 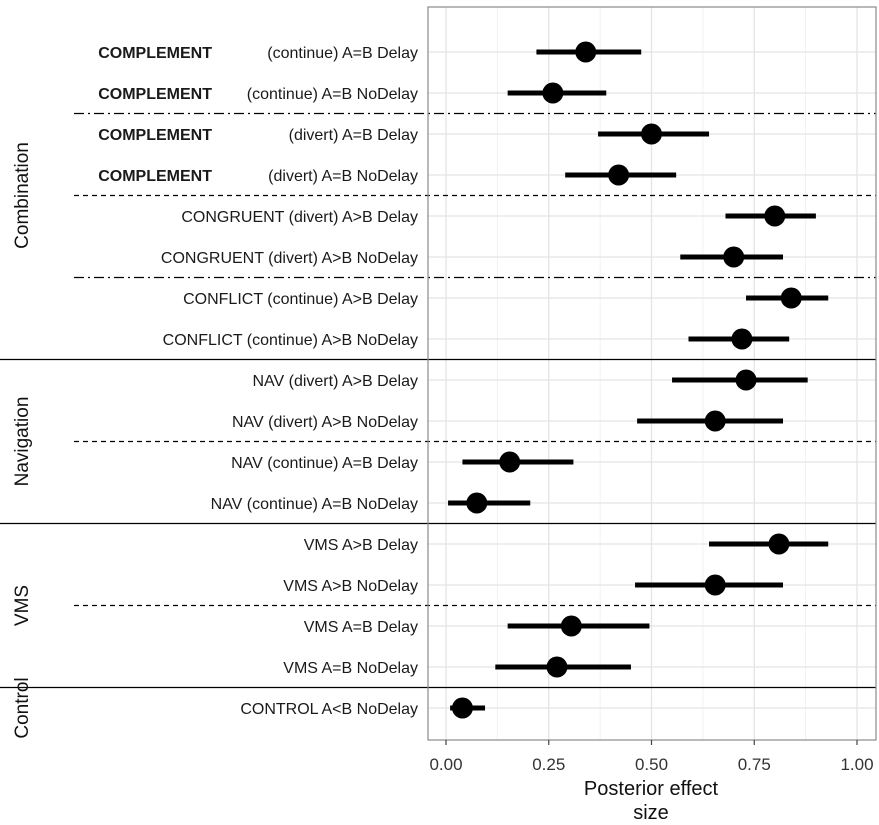 I want to click on row-label-2: COMPLEMENT (divert) A=B Delay, so click(x=258, y=135).